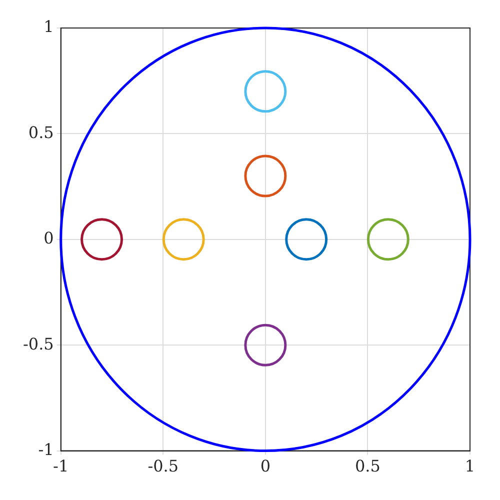 This screenshot has width=500, height=500. Describe the element at coordinates (41, 132) in the screenshot. I see `y-tick-label: 0.5` at that location.